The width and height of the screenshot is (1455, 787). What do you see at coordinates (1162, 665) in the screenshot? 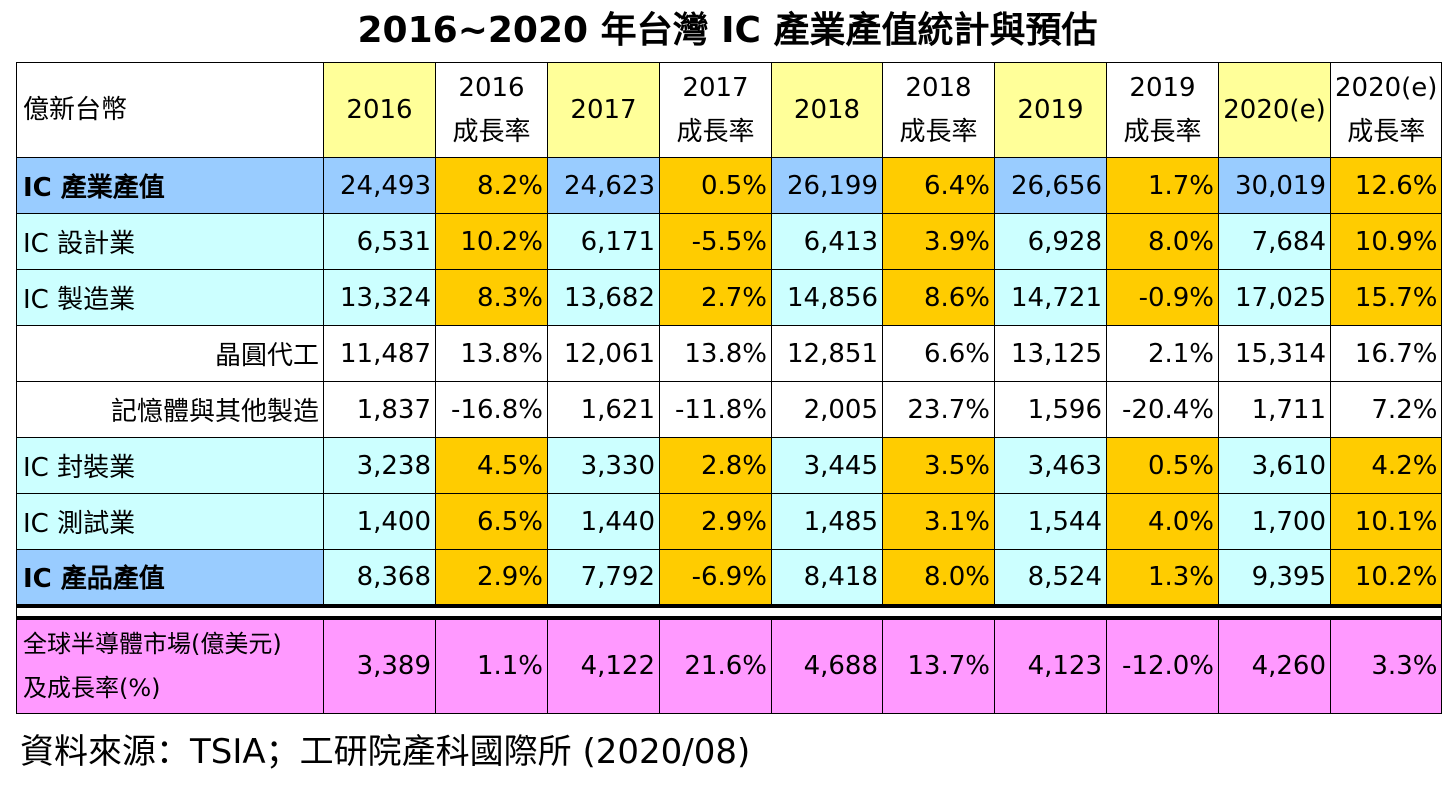
I see `growth-cell: -12.0%` at bounding box center [1162, 665].